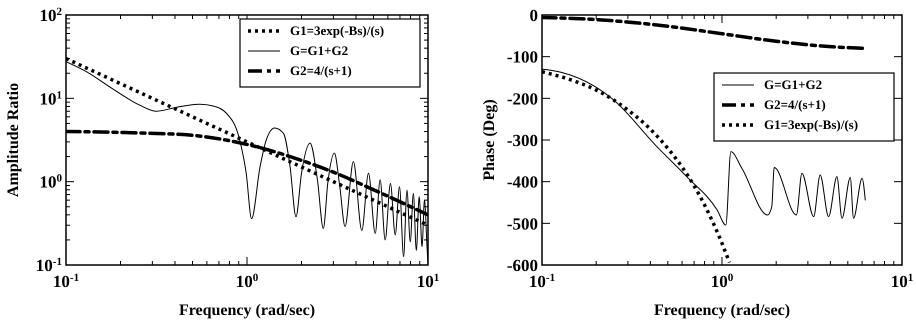 The height and width of the screenshot is (324, 916). I want to click on y-tick-label: -100, so click(522, 57).